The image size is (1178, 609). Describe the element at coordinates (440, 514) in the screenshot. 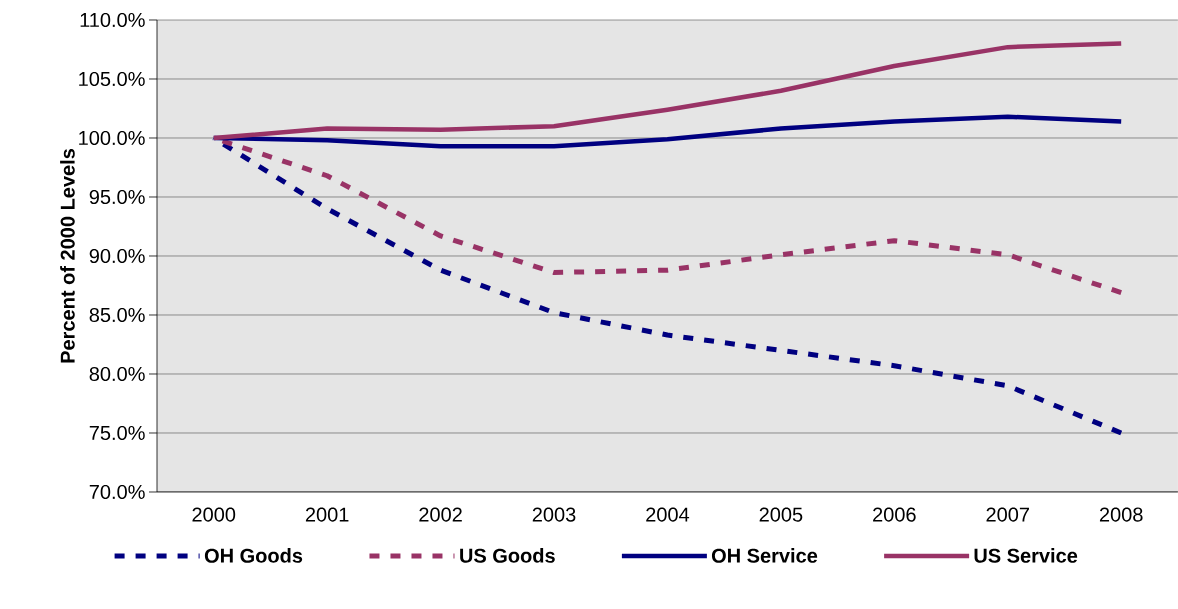

I see `x-tick-label: 2002` at that location.